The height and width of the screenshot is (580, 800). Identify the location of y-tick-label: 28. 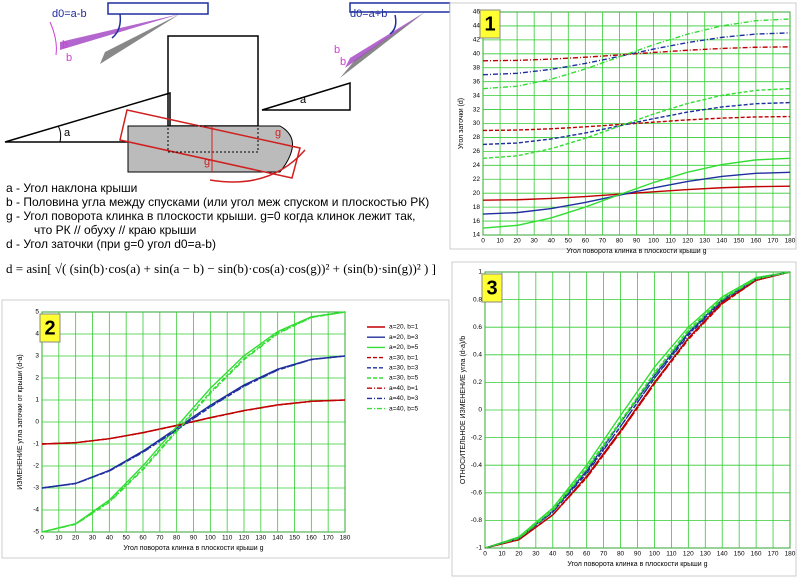
(477, 137).